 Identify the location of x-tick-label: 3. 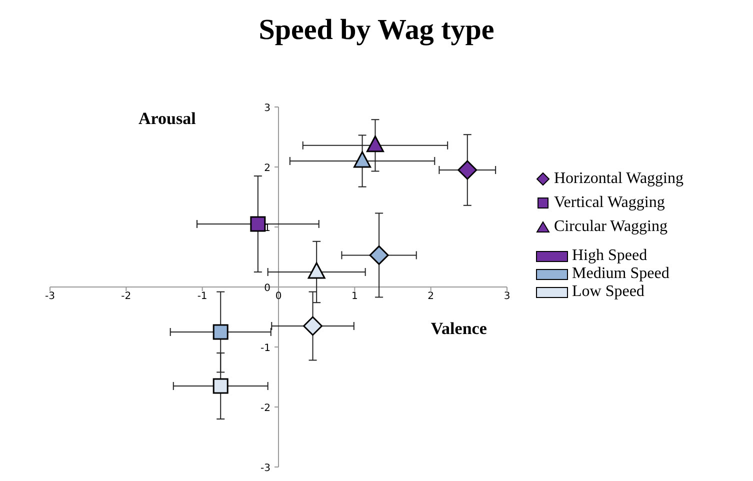
(507, 296).